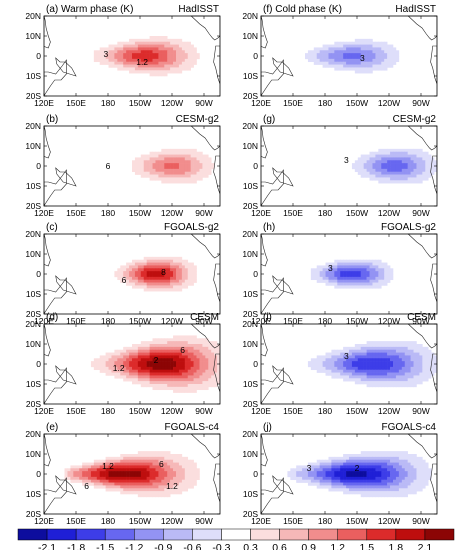 The height and width of the screenshot is (550, 472). What do you see at coordinates (47, 32) in the screenshot?
I see `coastline-asia` at bounding box center [47, 32].